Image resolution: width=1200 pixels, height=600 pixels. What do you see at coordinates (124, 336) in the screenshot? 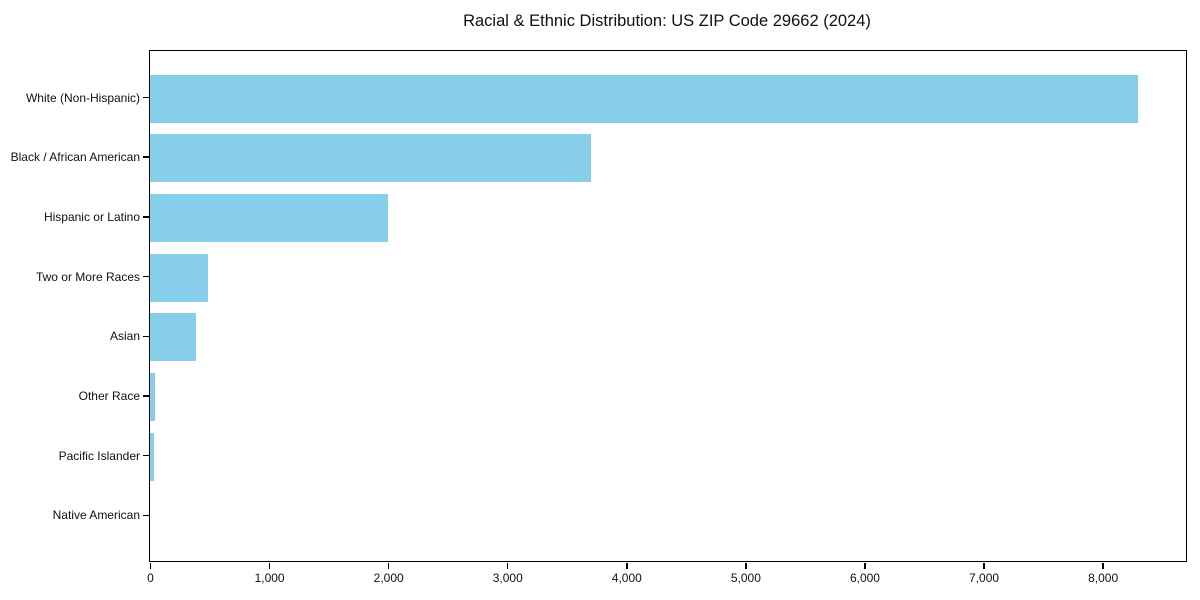
I see `y-axis-label: Asian` at bounding box center [124, 336].